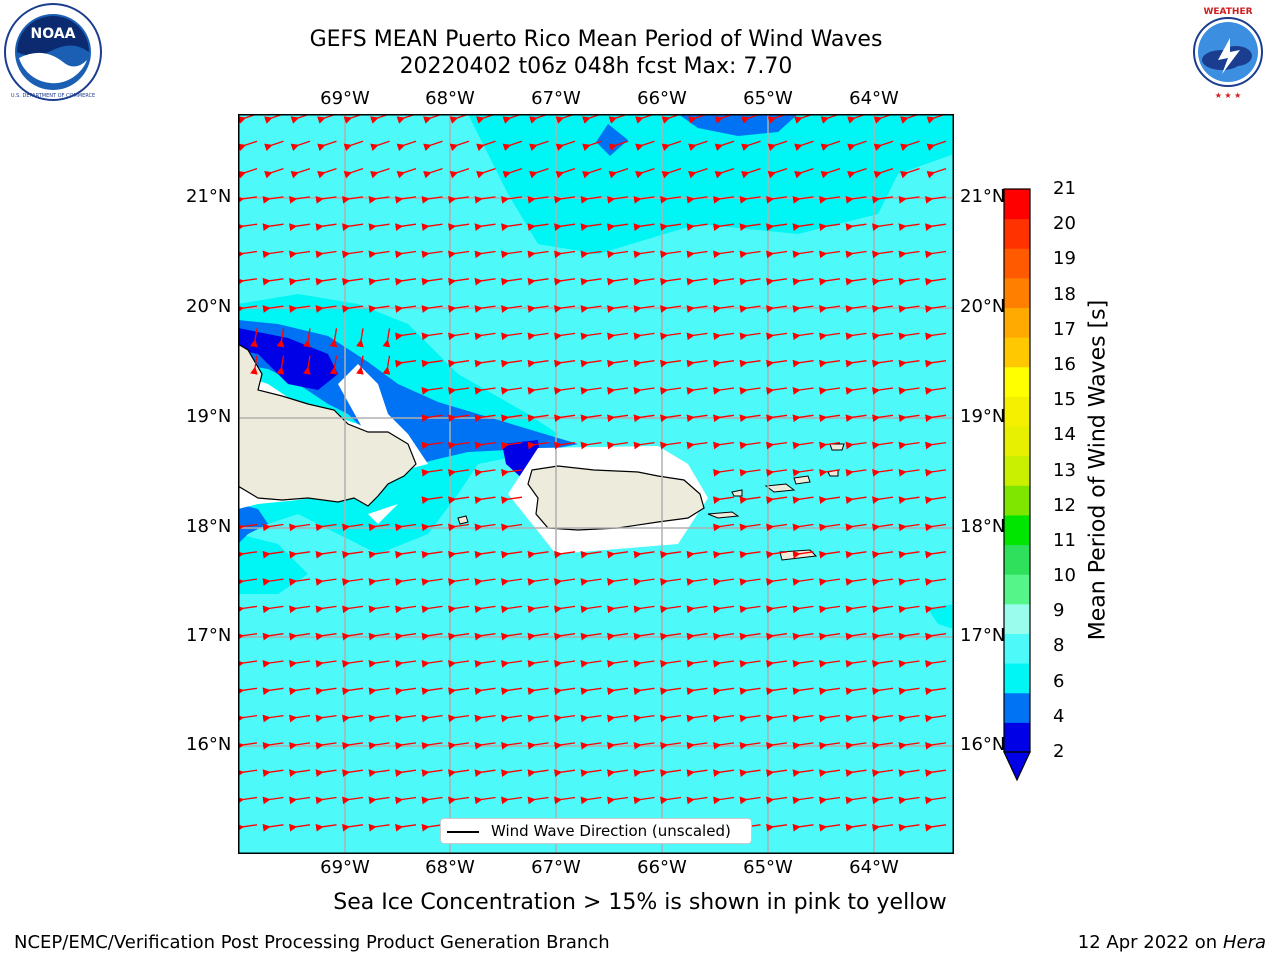 This screenshot has height=960, width=1280. I want to click on lon-label-top: 65°W, so click(768, 98).